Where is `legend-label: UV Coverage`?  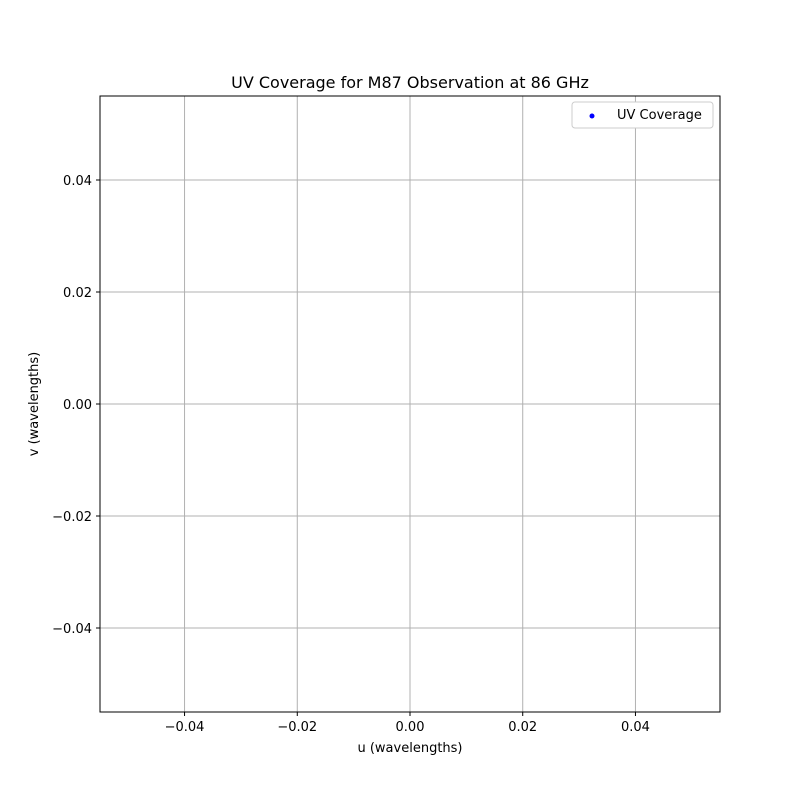
legend-label: UV Coverage is located at coordinates (659, 115).